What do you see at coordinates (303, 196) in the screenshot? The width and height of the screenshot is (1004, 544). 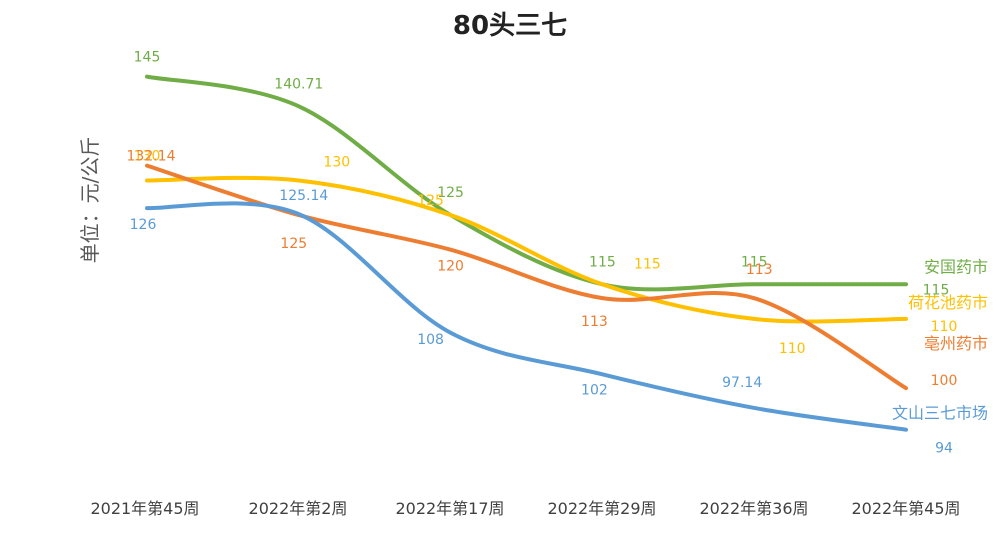 I see `data-label: 125.14` at bounding box center [303, 196].